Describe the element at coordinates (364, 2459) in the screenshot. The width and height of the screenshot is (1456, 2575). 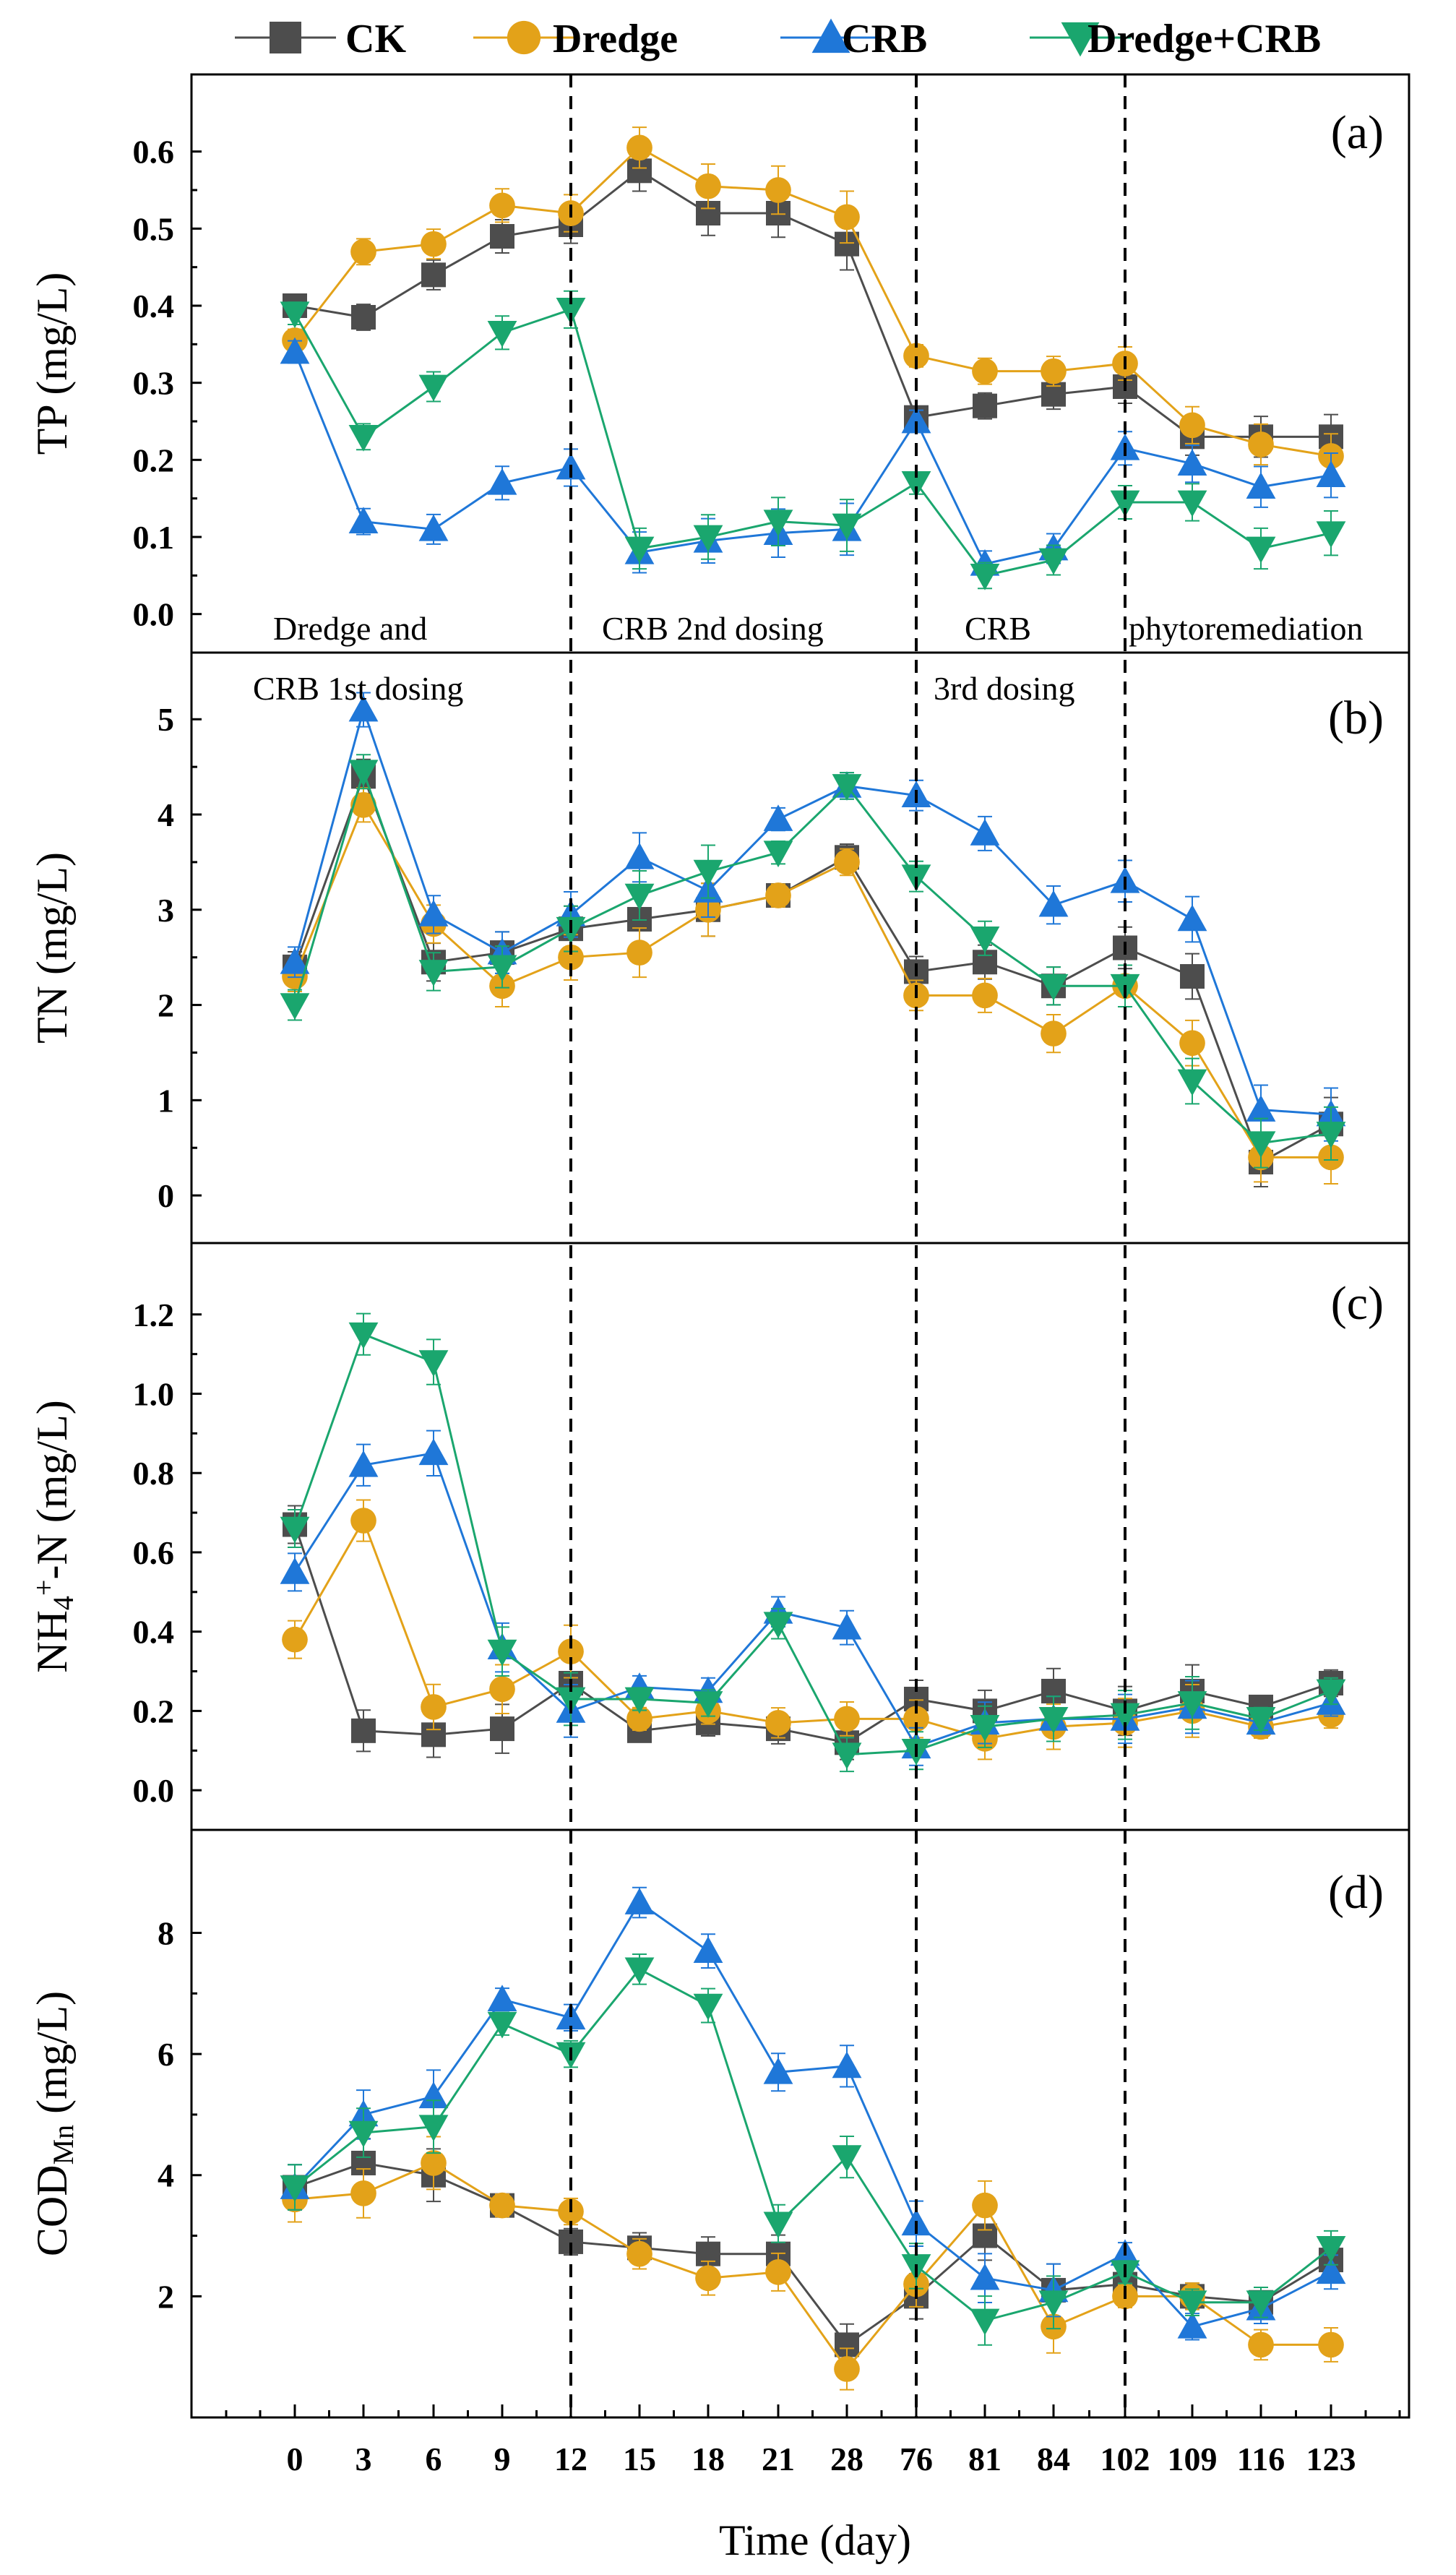
I see `x-tick-label: 3` at that location.